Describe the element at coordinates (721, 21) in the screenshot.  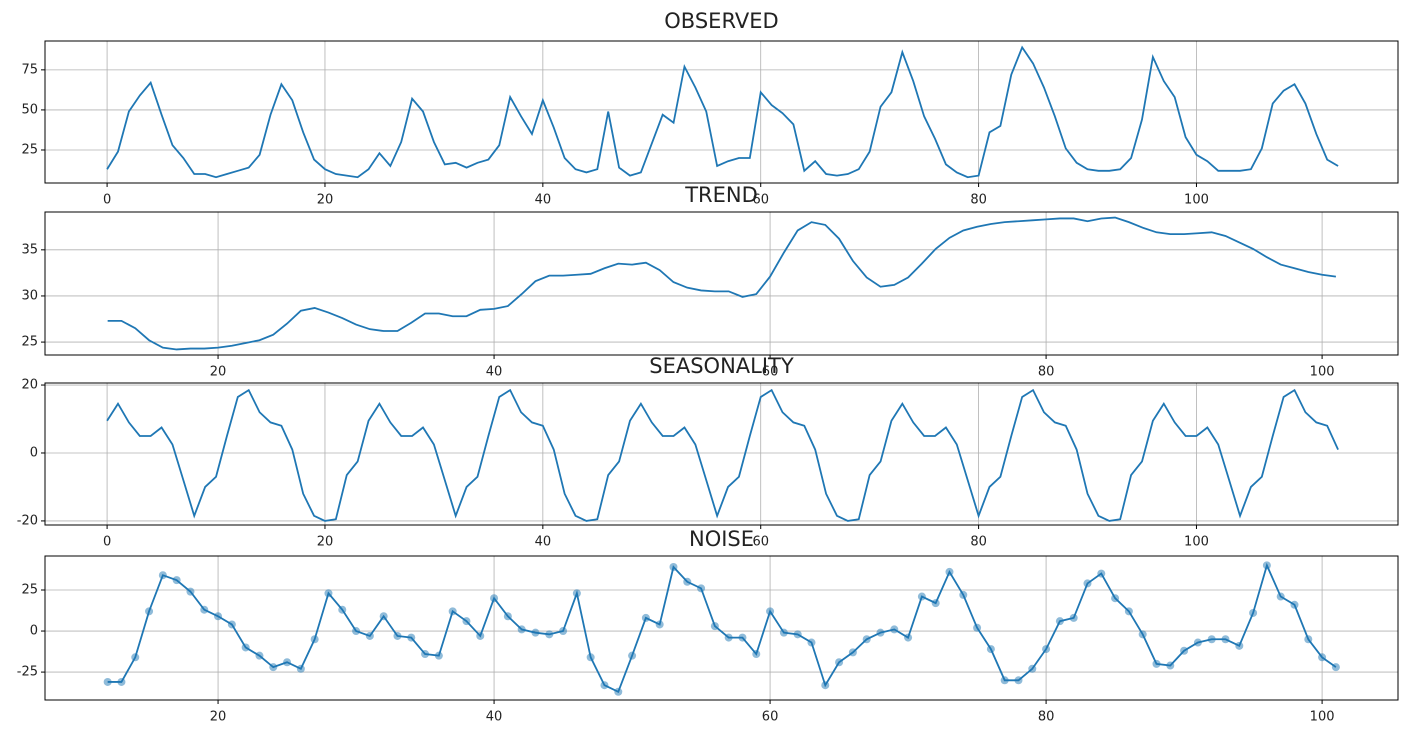
I see `chart-title: OBSERVED` at that location.